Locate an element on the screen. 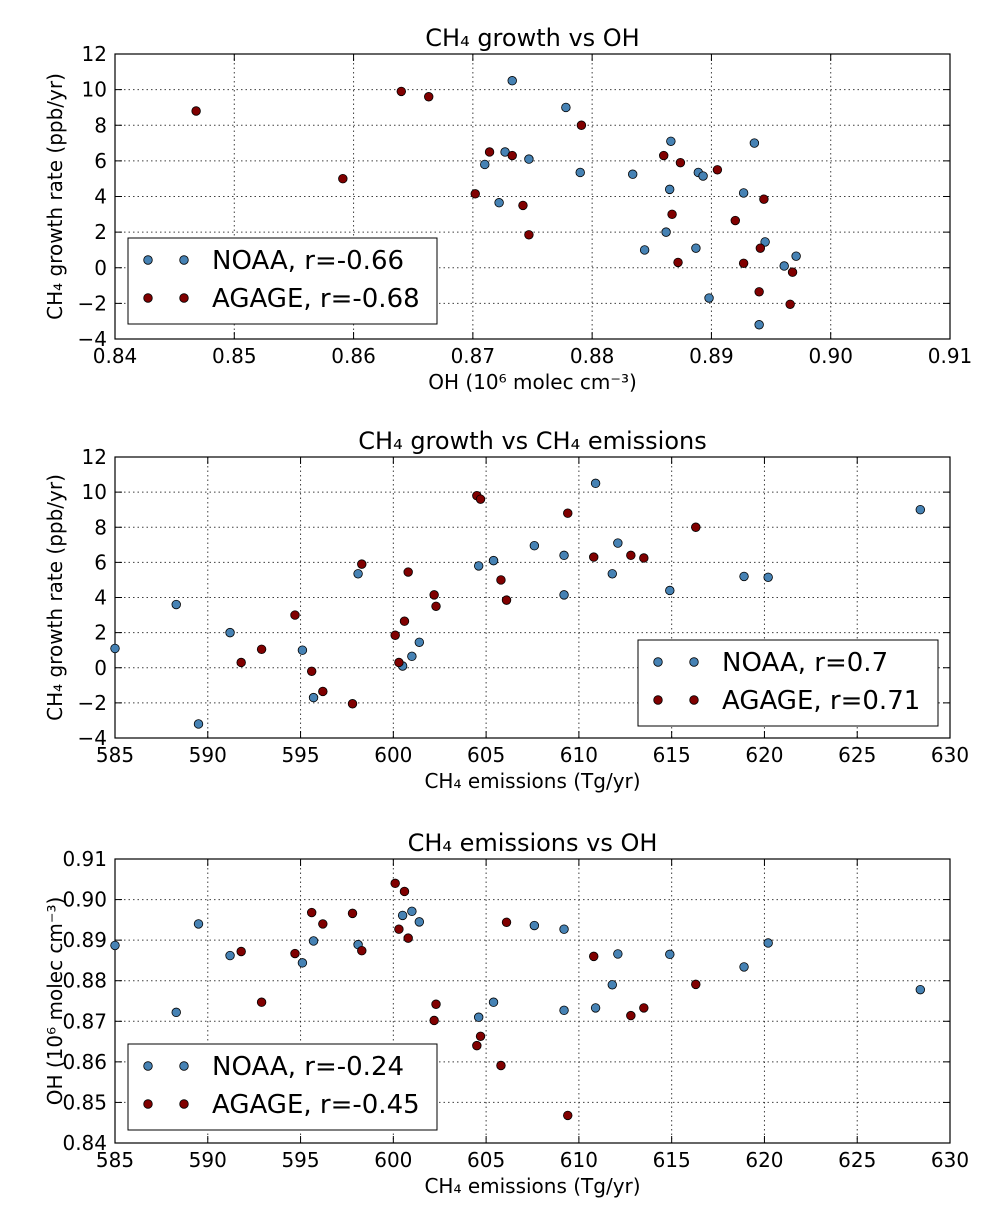 The height and width of the screenshot is (1230, 1000). y-tick-label: 8 is located at coordinates (100, 125).